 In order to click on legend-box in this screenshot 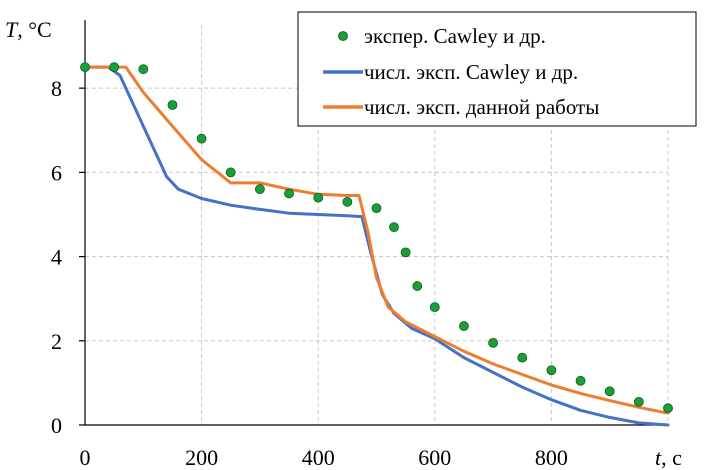, I will do `click(497, 69)`.